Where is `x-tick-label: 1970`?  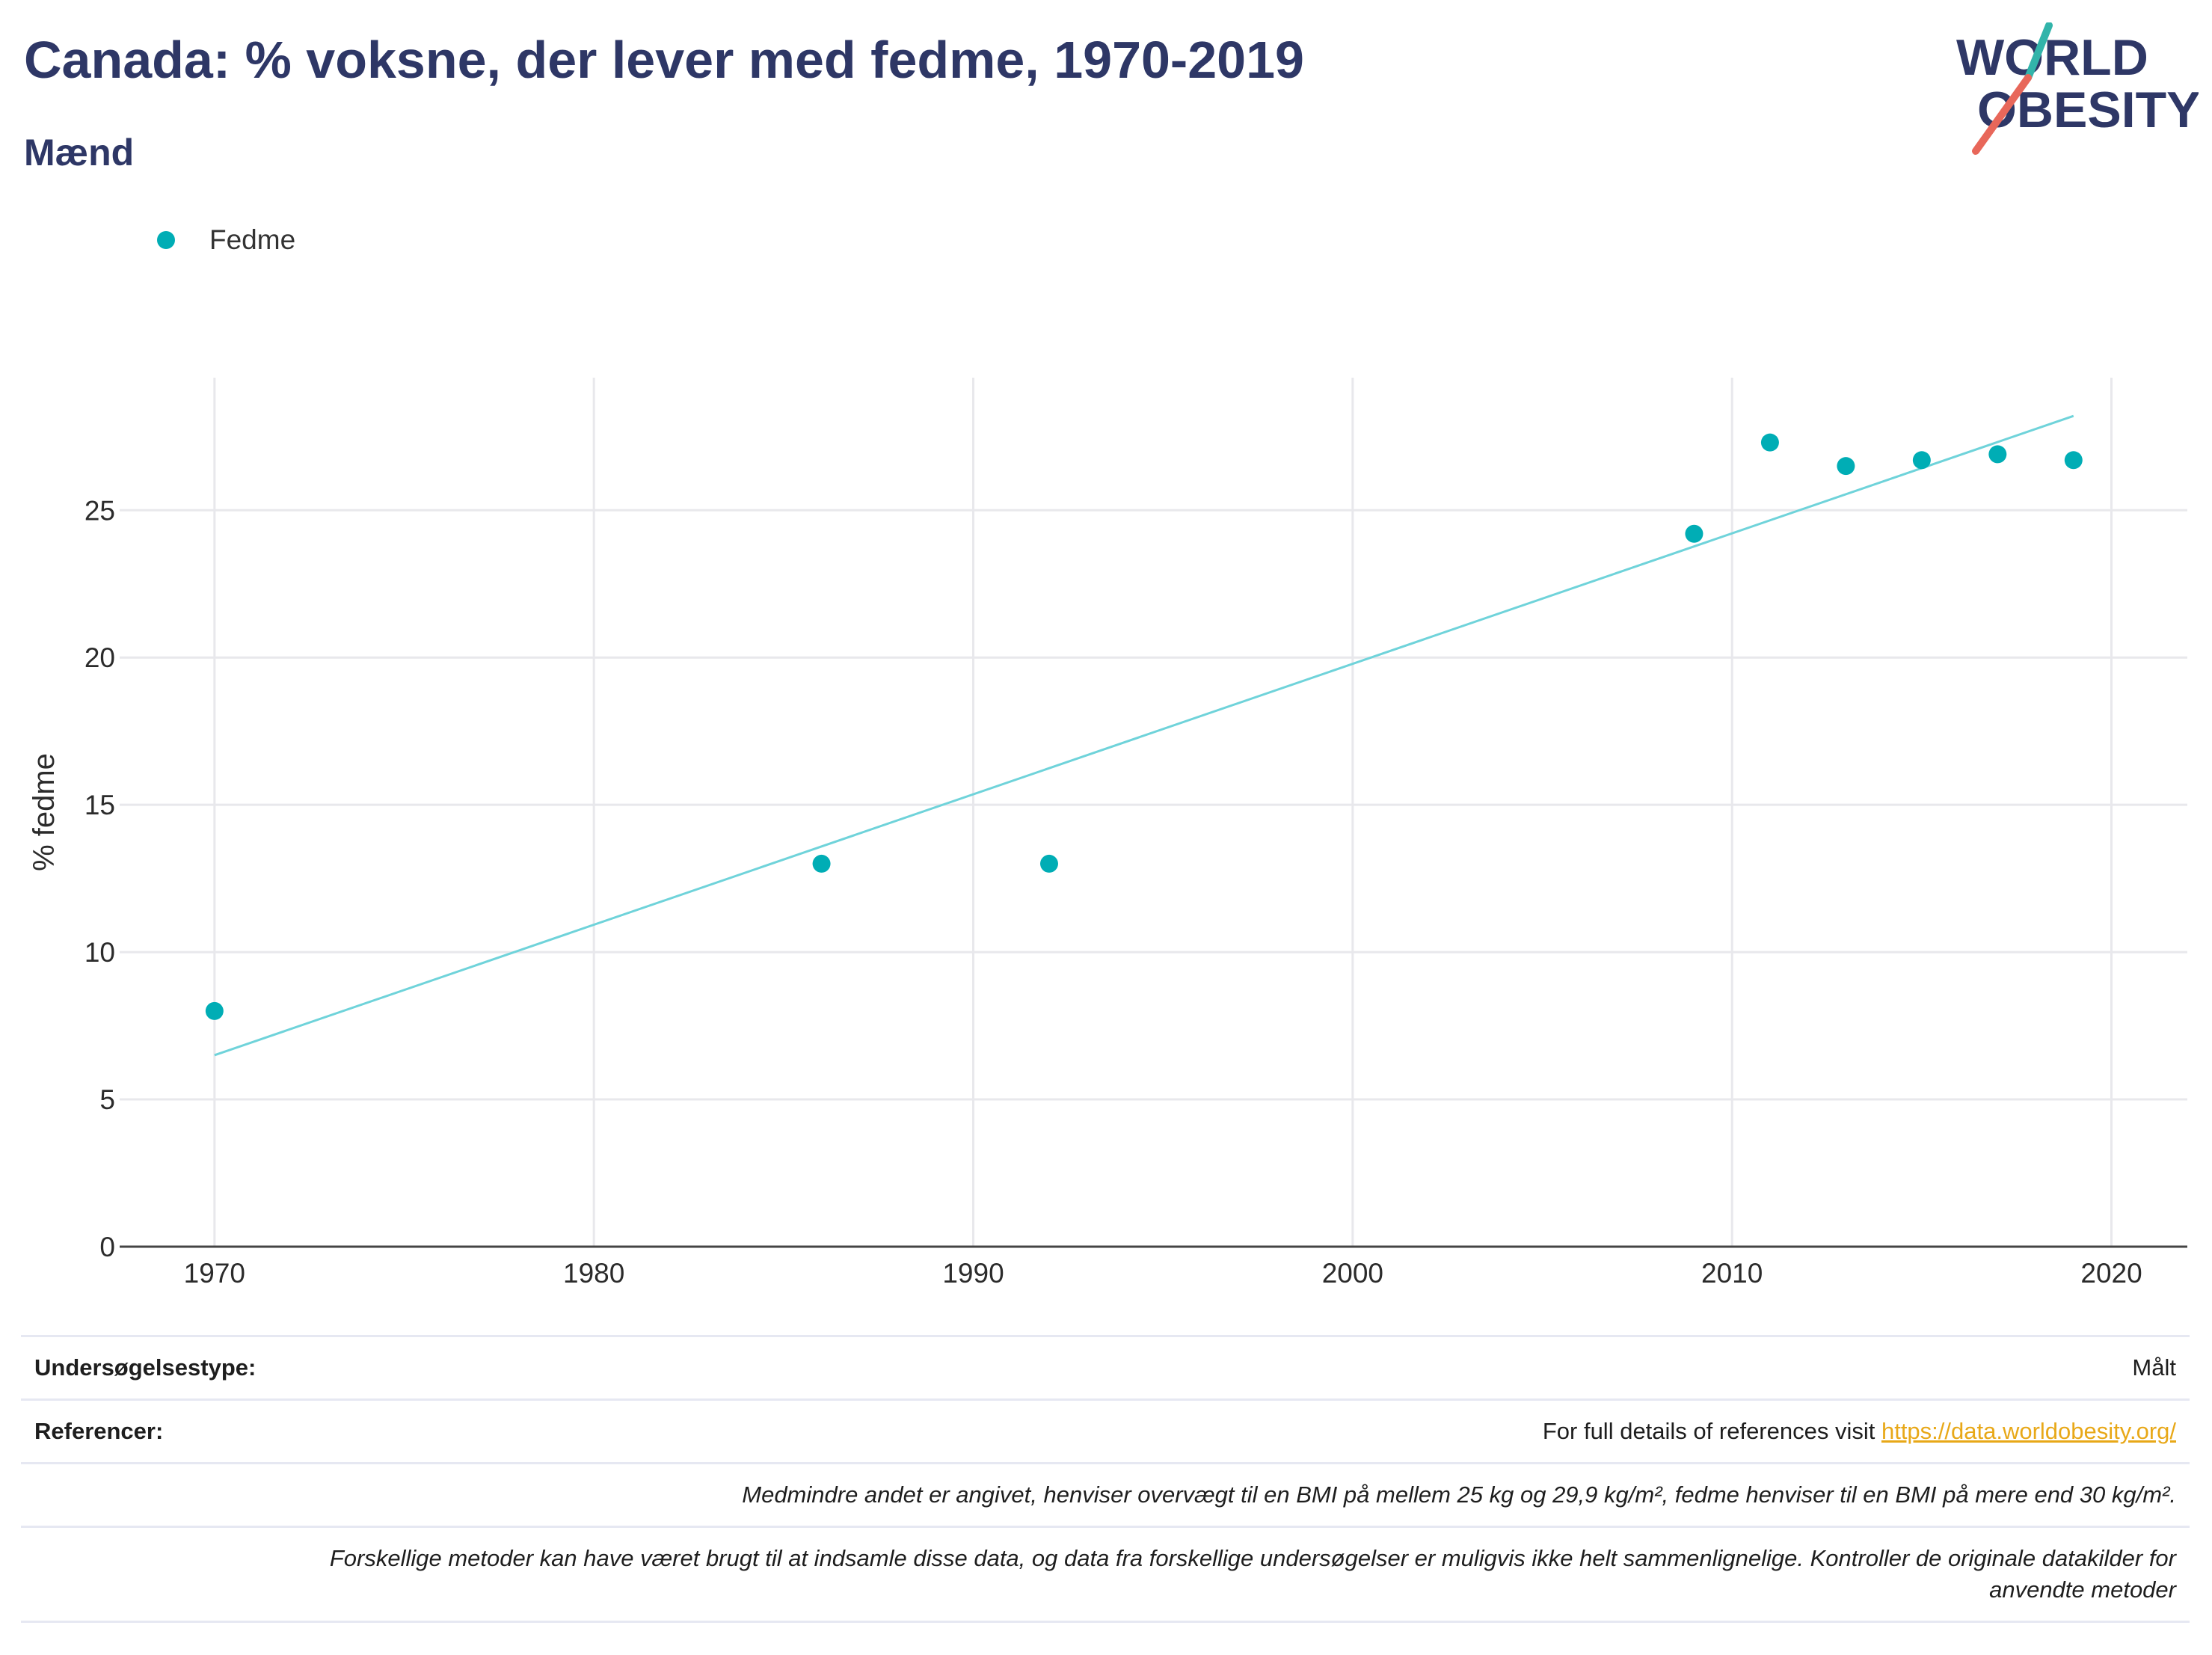 x-tick-label: 1970 is located at coordinates (214, 1273).